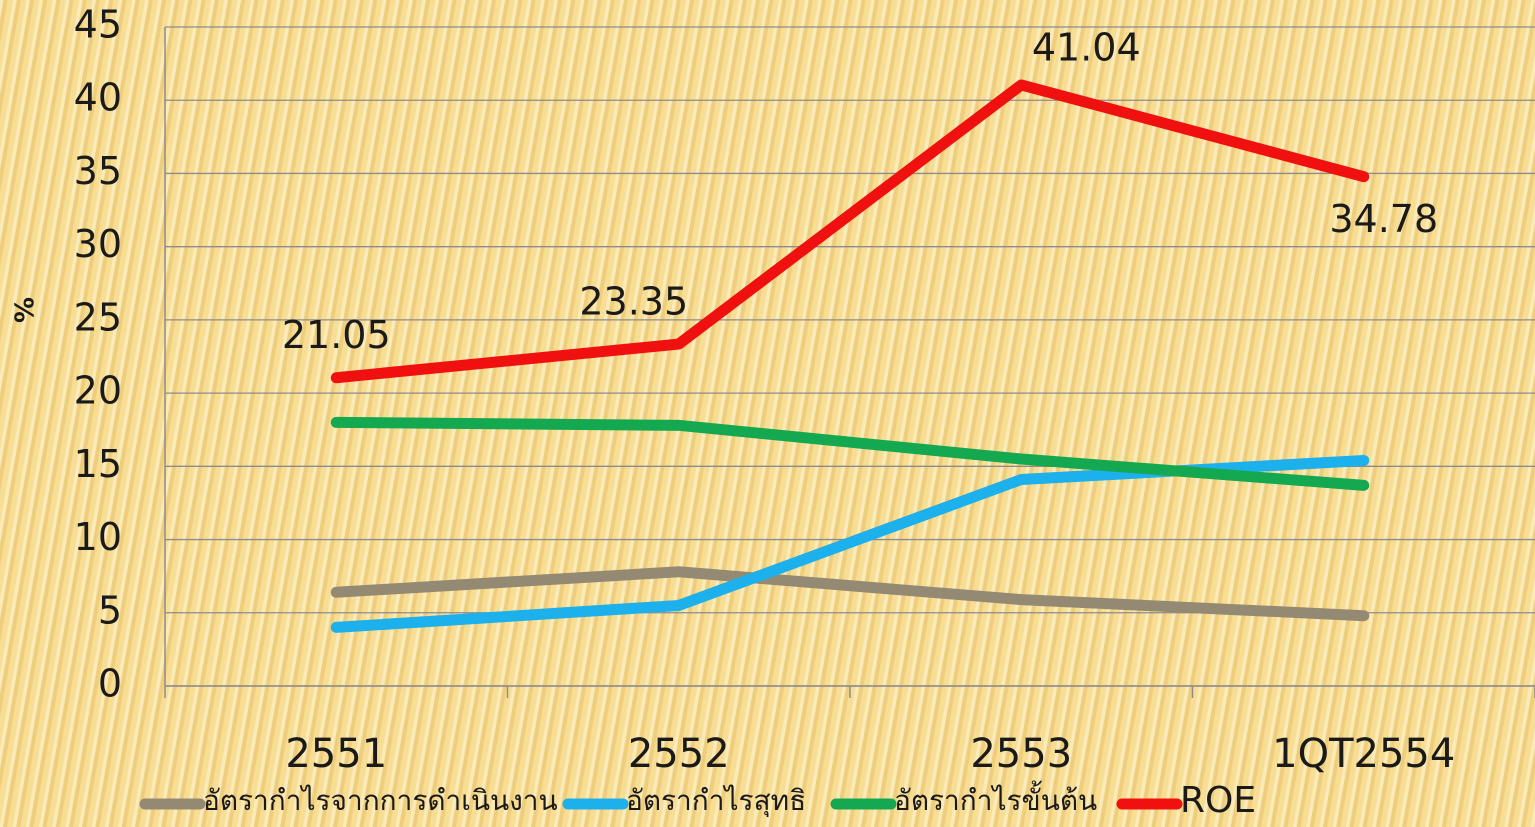  What do you see at coordinates (995, 798) in the screenshot?
I see `legend-label: อัตรากำไรขั้นต้น` at bounding box center [995, 798].